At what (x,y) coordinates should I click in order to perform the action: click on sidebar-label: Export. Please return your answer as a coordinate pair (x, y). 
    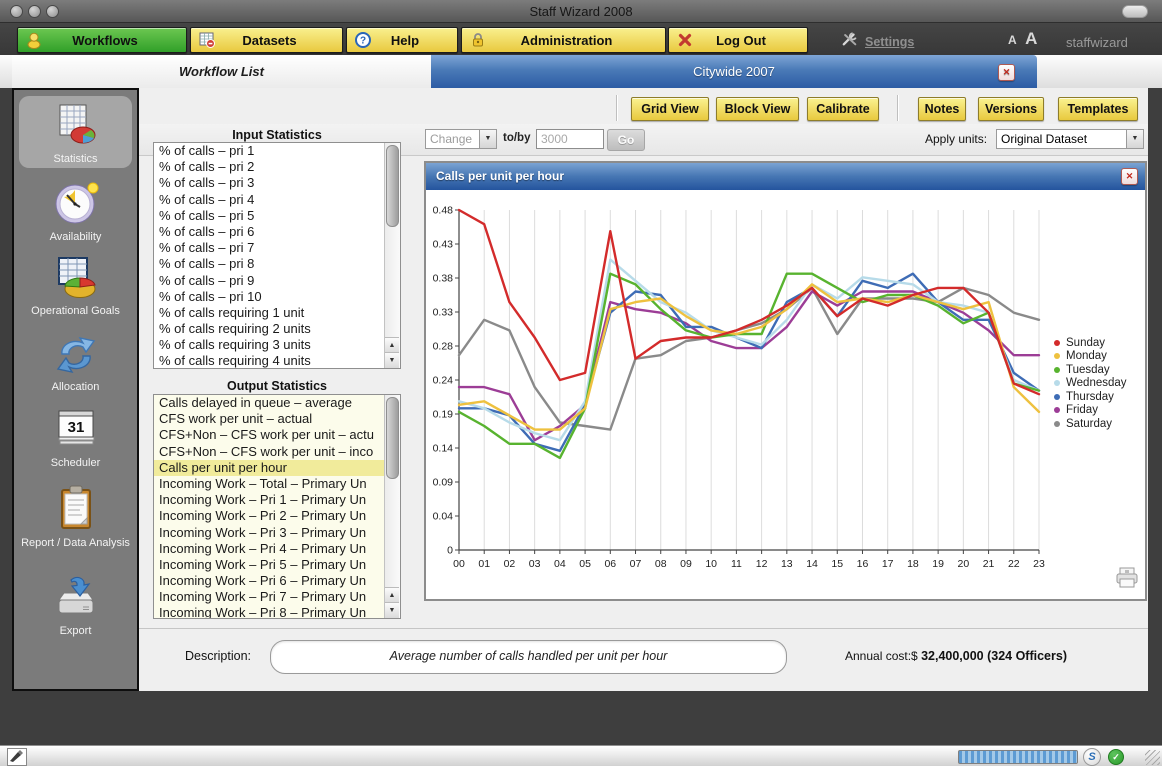
    Looking at the image, I should click on (75, 631).